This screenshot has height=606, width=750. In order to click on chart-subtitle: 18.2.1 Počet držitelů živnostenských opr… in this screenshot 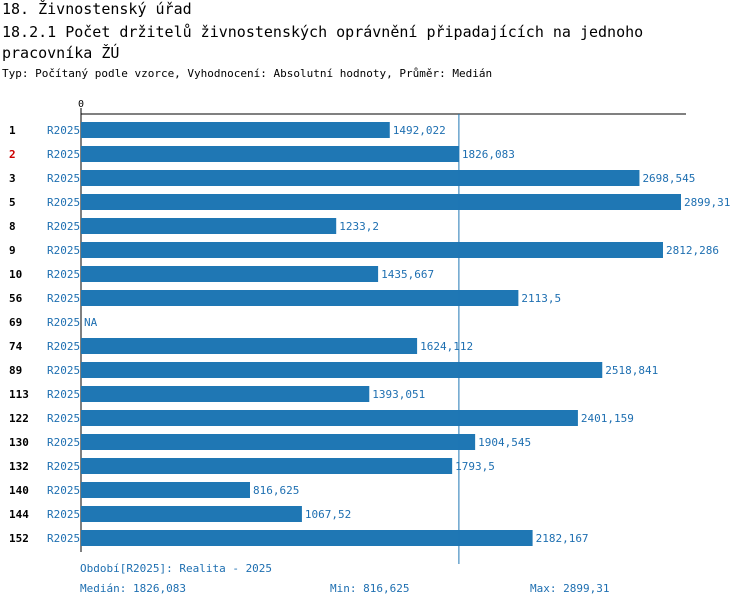, I will do `click(323, 42)`.